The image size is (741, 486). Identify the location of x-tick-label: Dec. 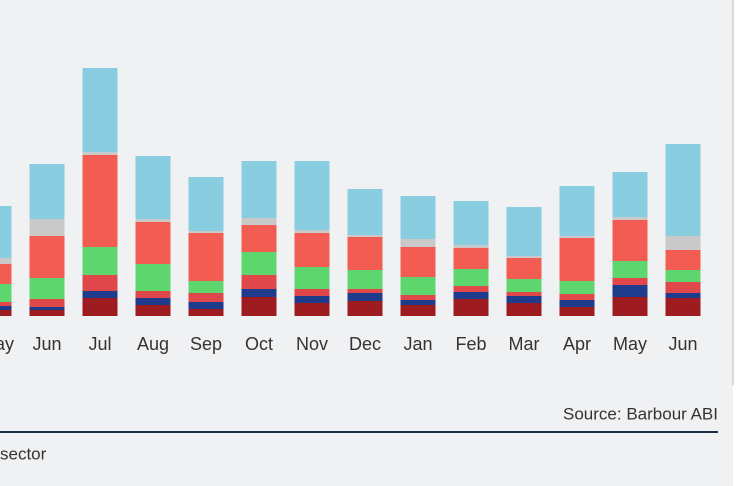
(365, 344).